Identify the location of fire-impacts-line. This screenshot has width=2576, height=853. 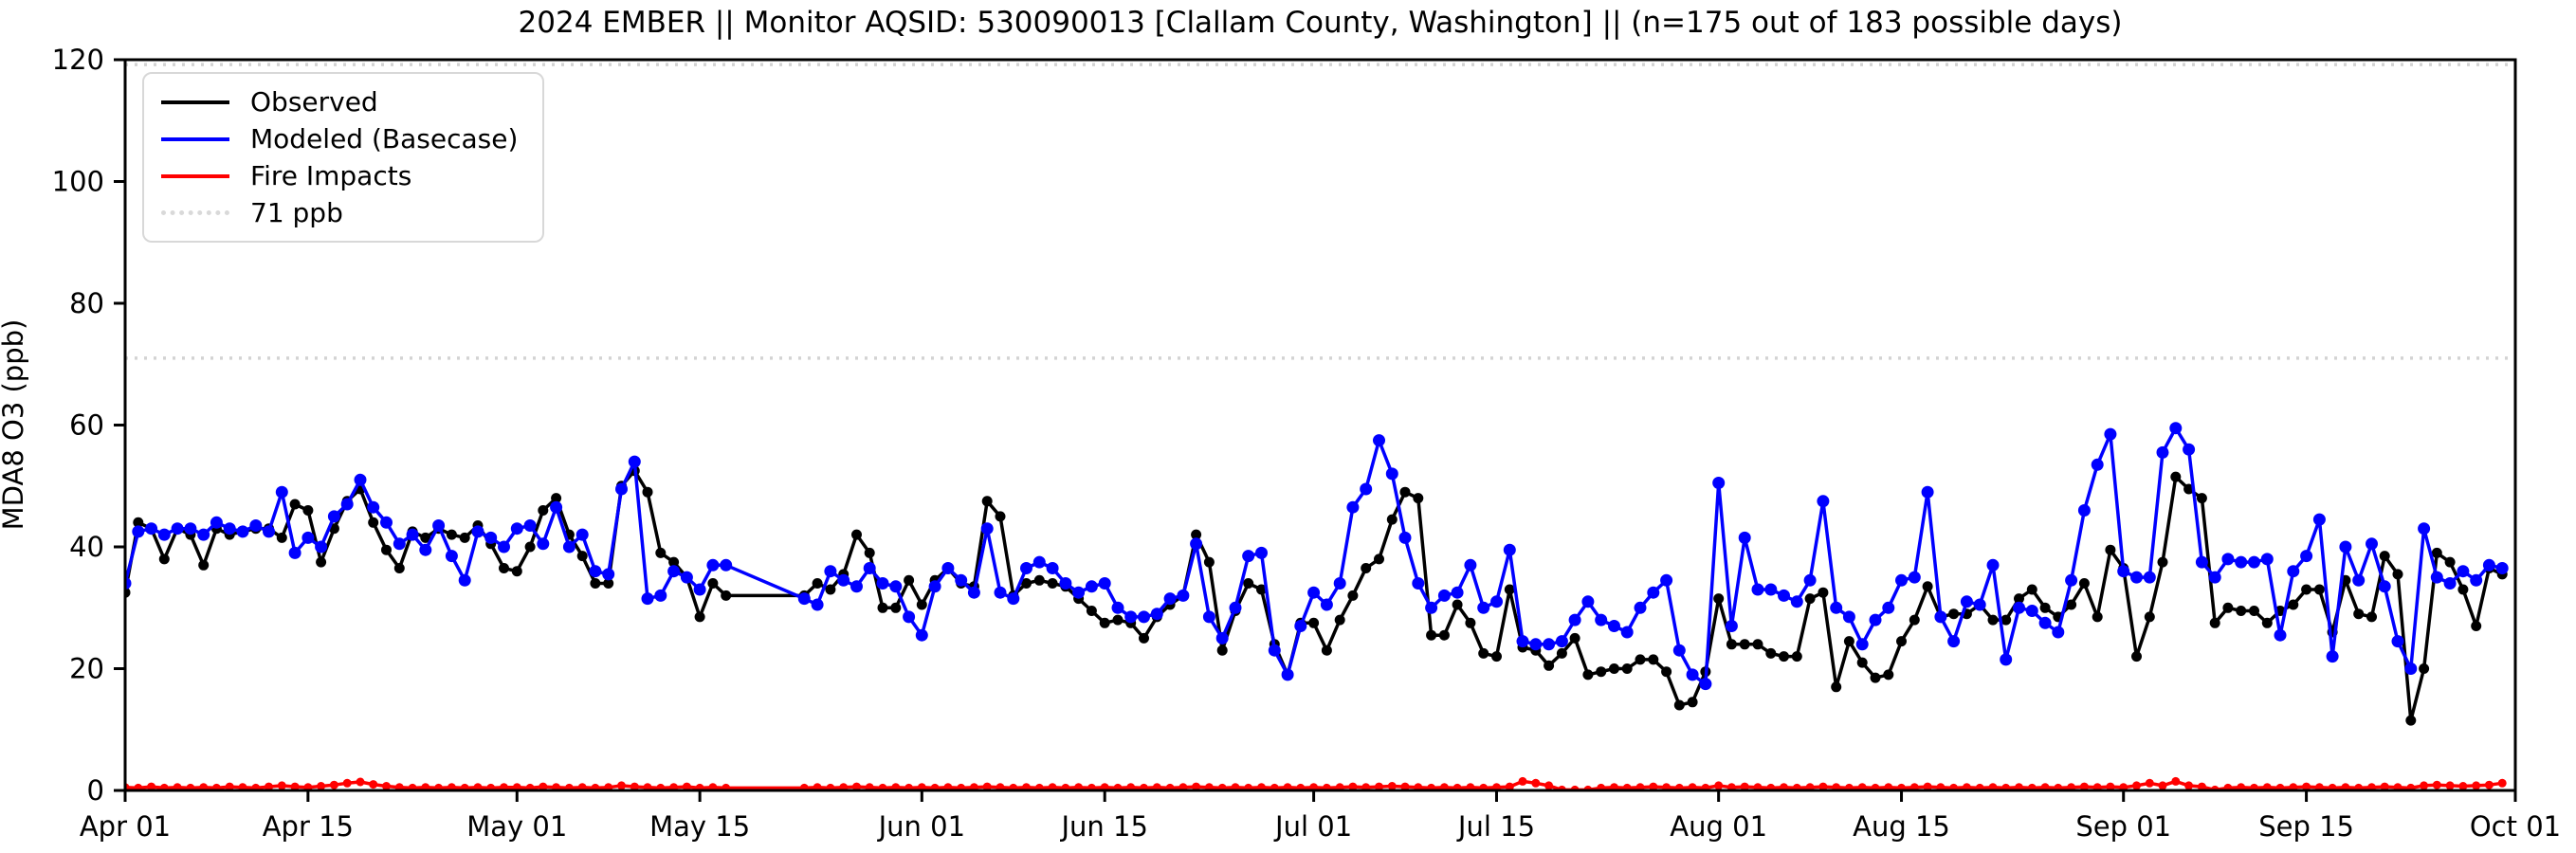
(1314, 784).